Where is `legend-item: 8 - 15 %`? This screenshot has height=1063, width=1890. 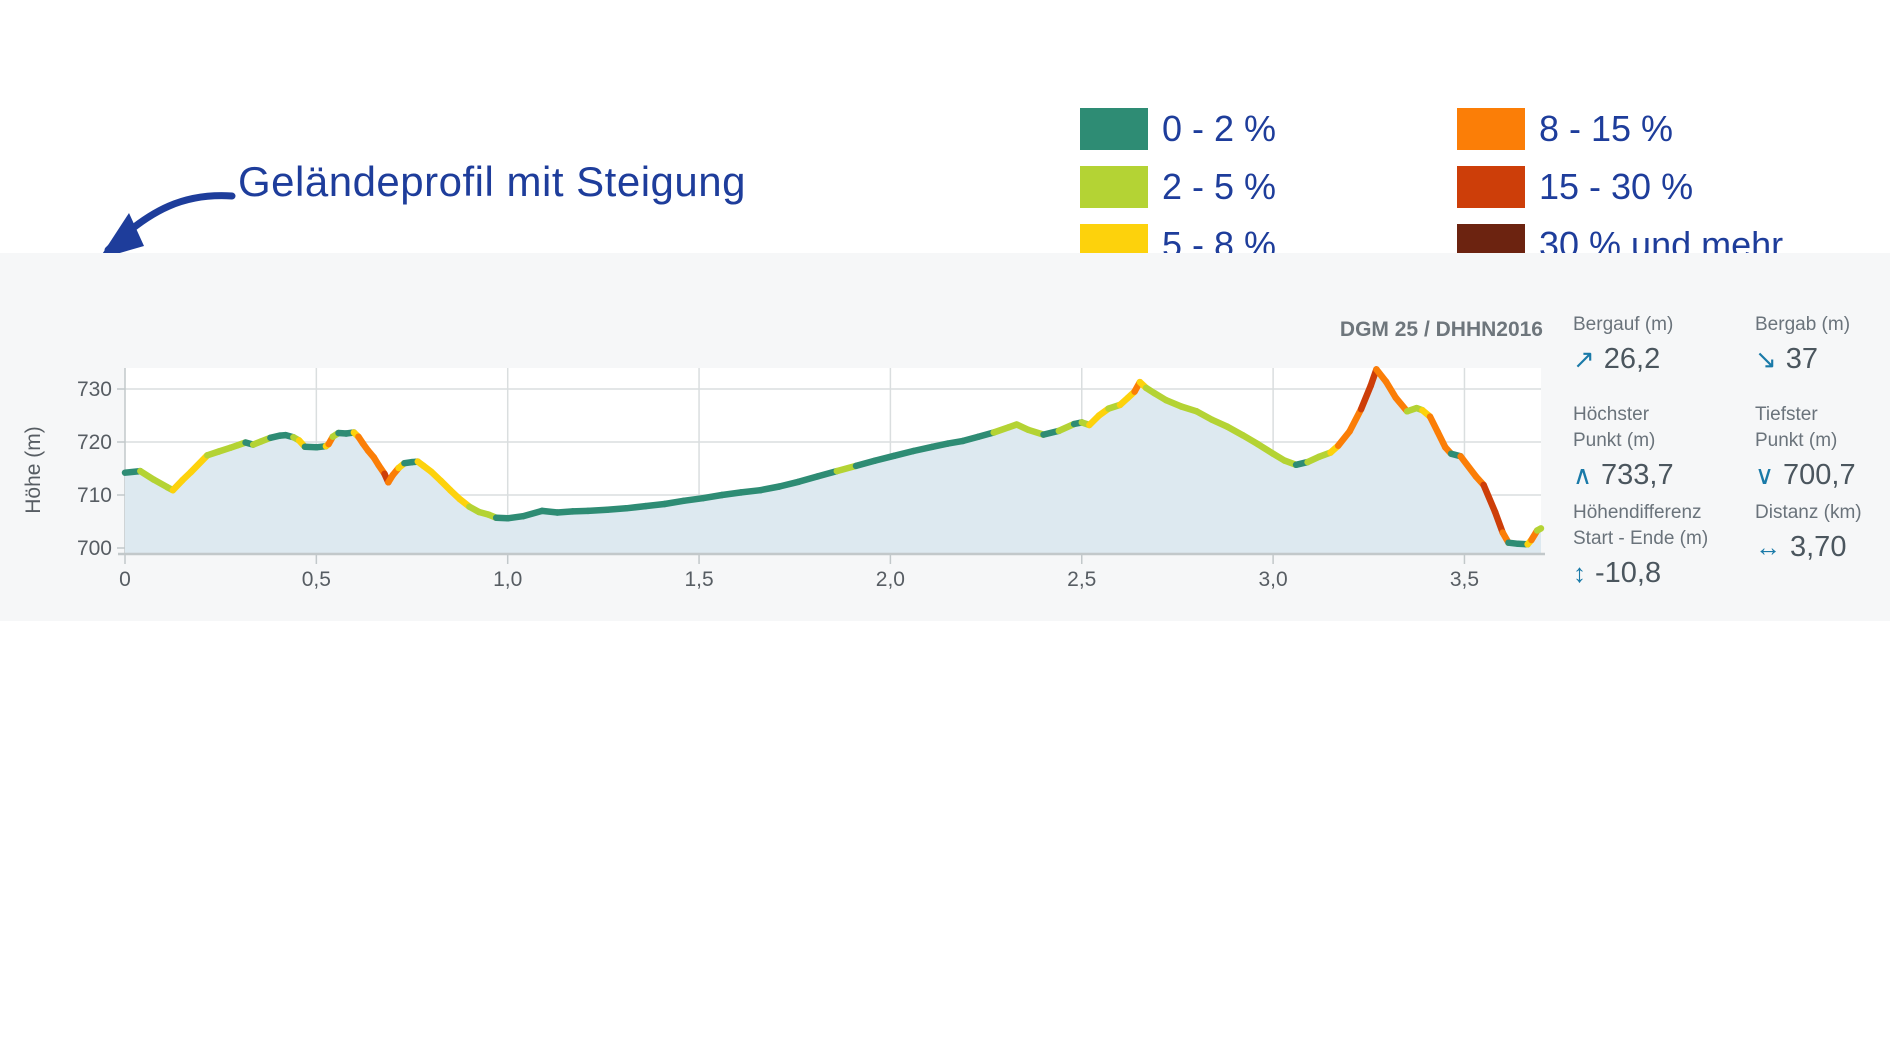
legend-item: 8 - 15 % is located at coordinates (1620, 129).